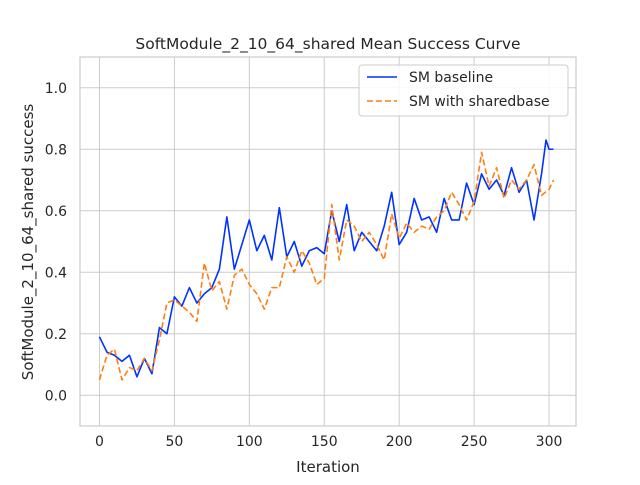 This screenshot has width=640, height=485. Describe the element at coordinates (56, 212) in the screenshot. I see `y-tick-label: 0.6` at that location.